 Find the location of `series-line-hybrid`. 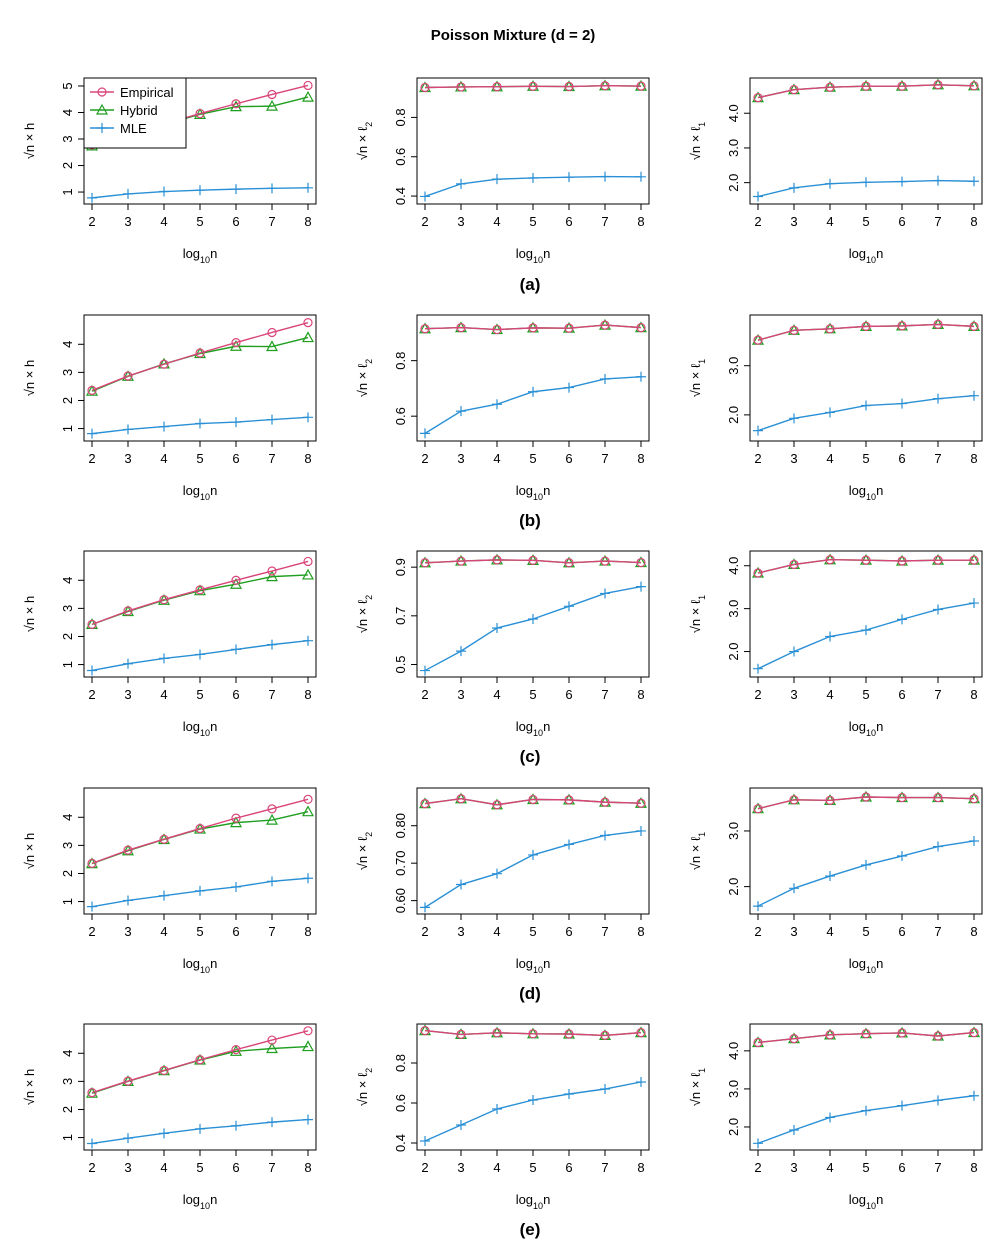

series-line-hybrid is located at coordinates (200, 364).